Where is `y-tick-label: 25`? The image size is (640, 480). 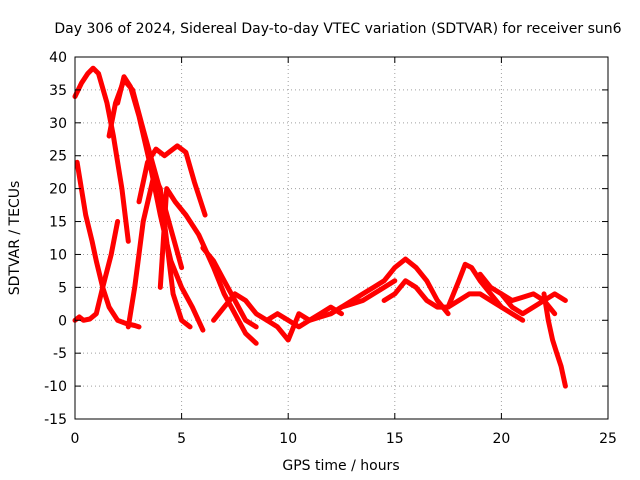 y-tick-label: 25 is located at coordinates (58, 157).